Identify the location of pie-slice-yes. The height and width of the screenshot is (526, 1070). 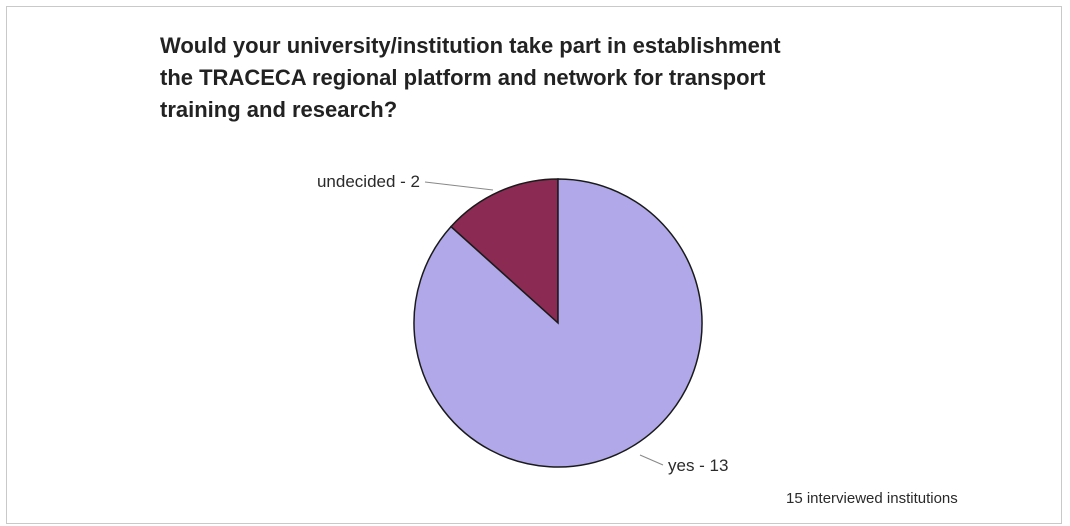
(558, 323).